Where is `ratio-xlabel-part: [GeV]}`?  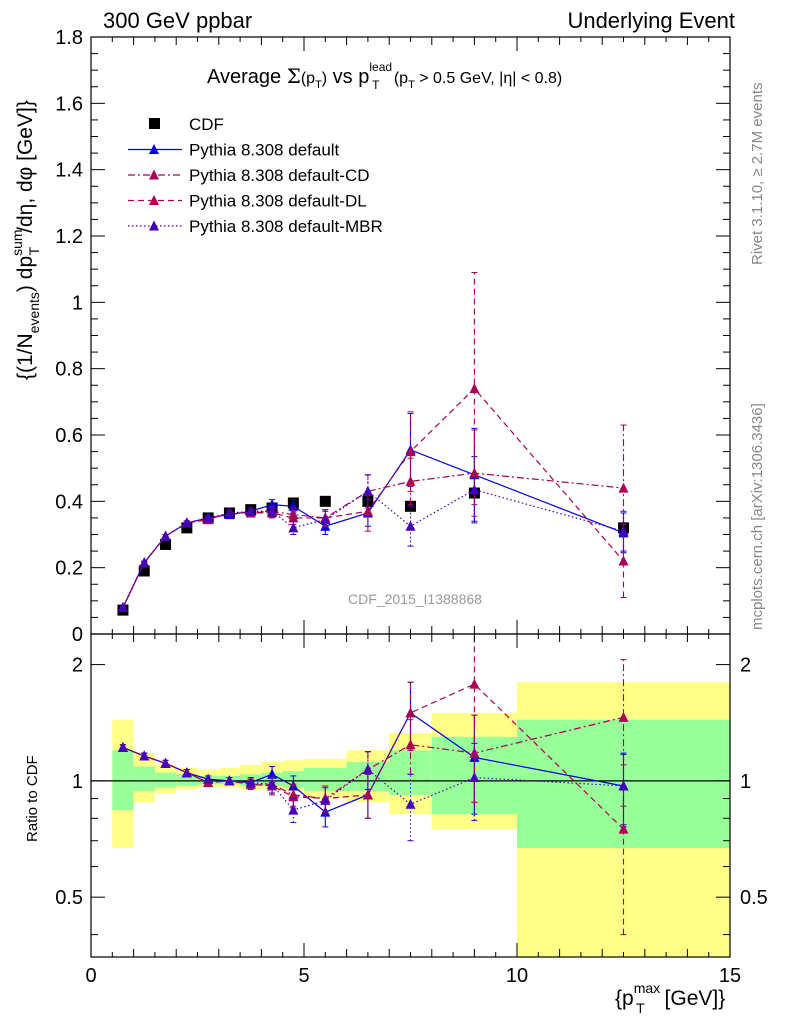 ratio-xlabel-part: [GeV]} is located at coordinates (692, 998).